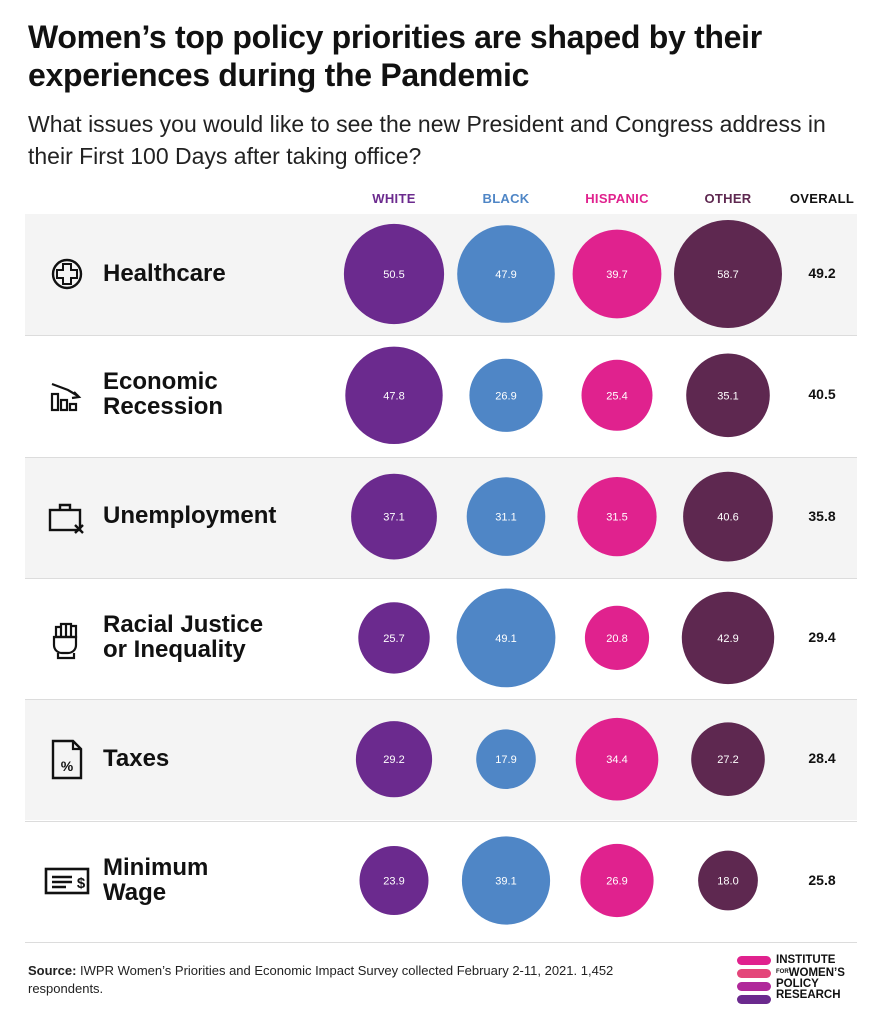 This screenshot has height=1024, width=878. I want to click on overall-value: 40.5, so click(822, 394).